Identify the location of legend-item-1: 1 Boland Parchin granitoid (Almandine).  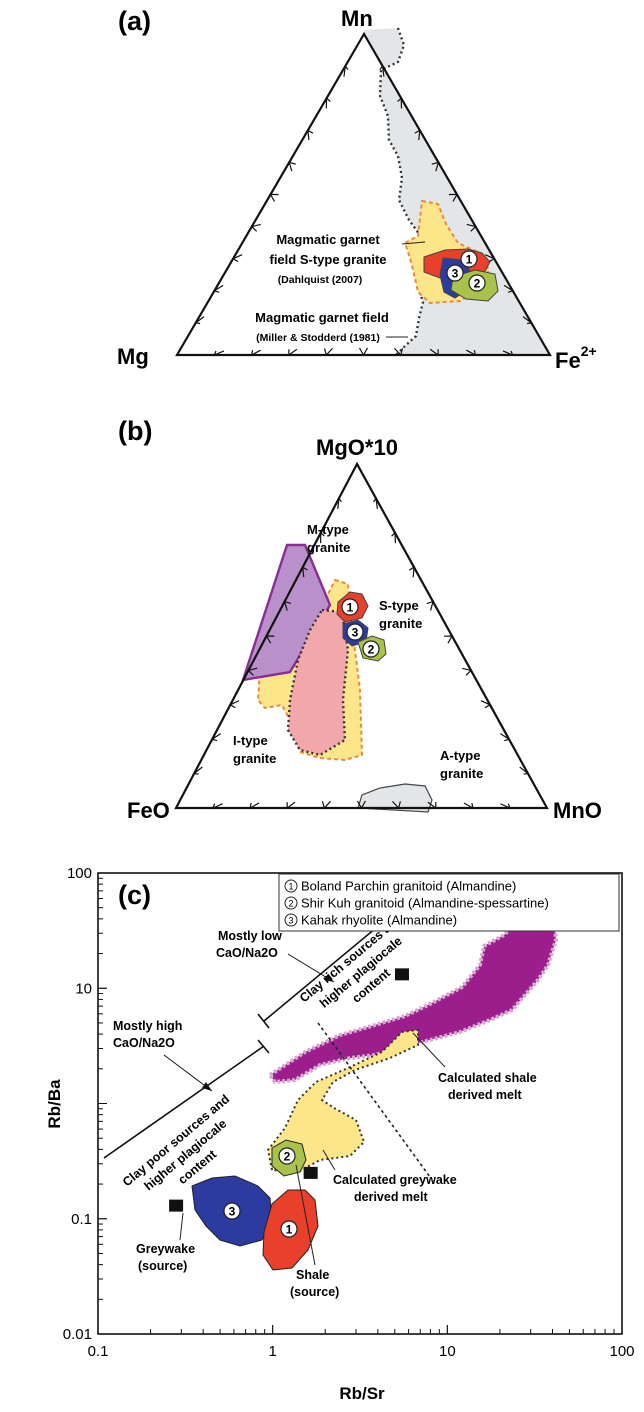
(400, 886).